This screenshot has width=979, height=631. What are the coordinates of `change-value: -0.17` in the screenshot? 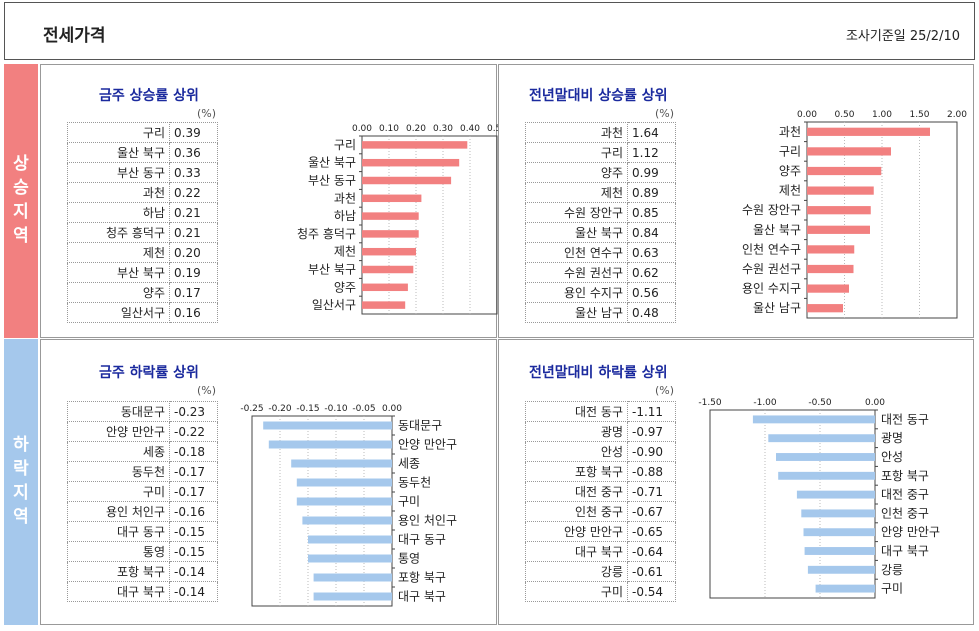 It's located at (193, 471).